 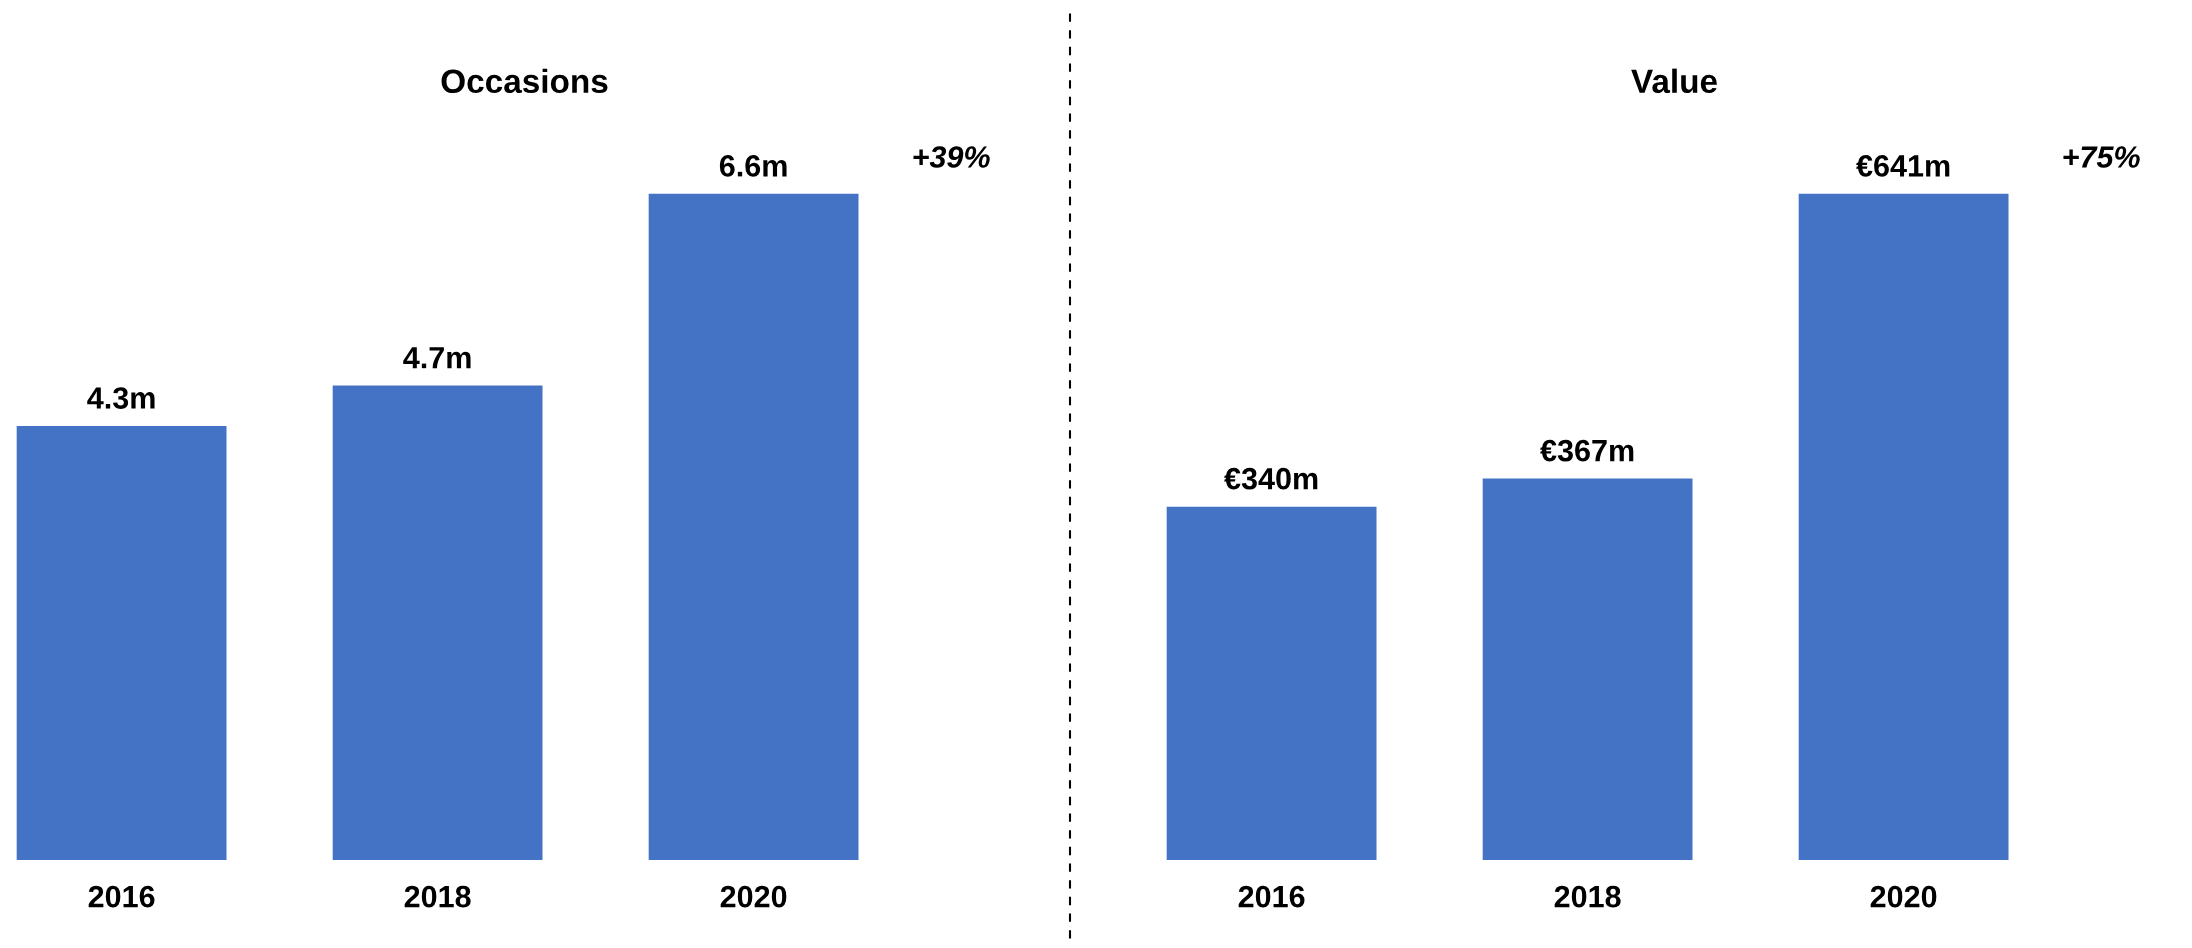 I want to click on text: +75%, so click(x=2101, y=157).